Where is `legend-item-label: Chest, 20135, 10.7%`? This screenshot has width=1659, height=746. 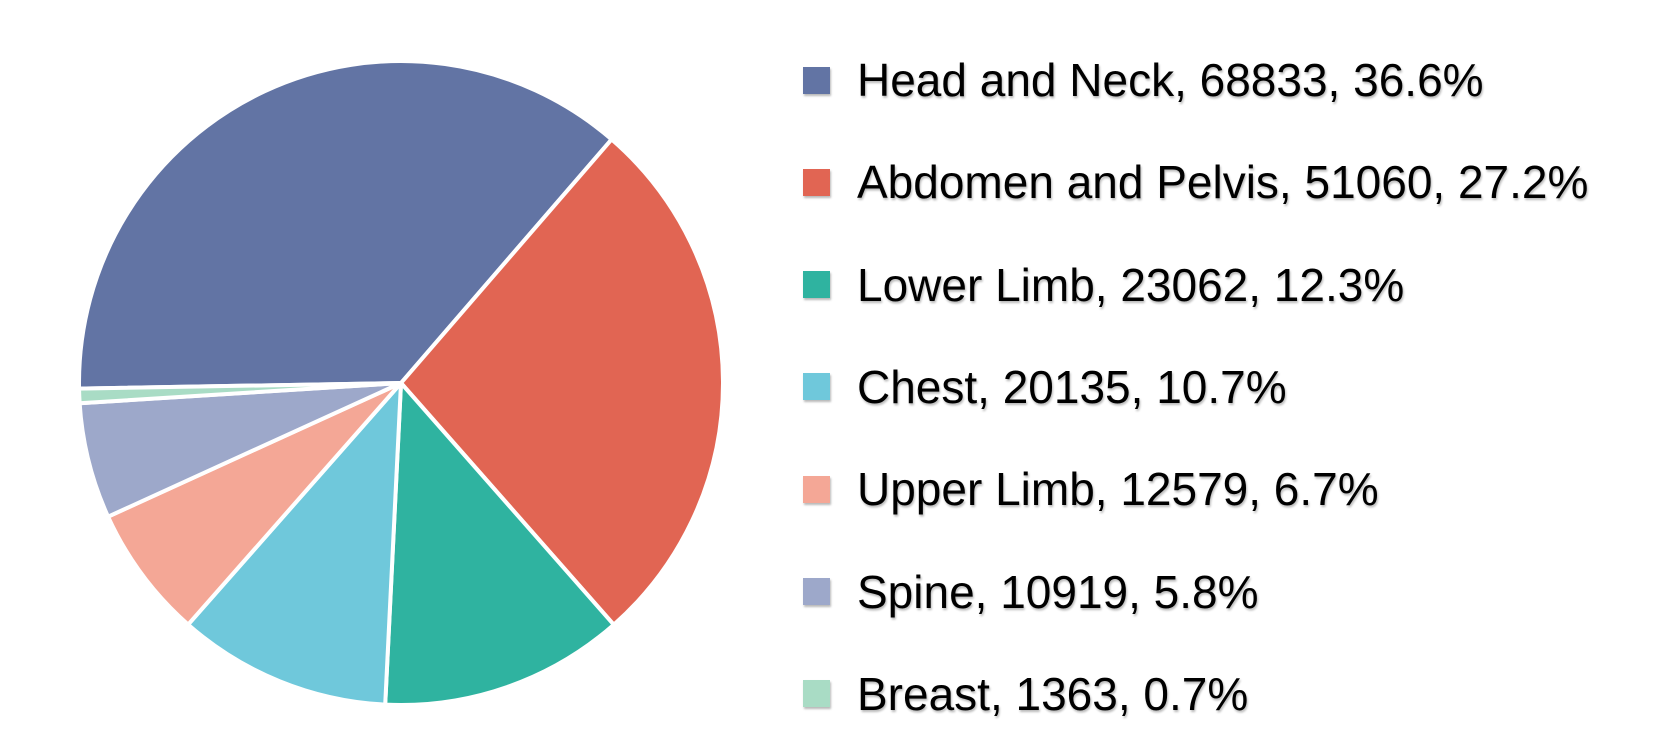 legend-item-label: Chest, 20135, 10.7% is located at coordinates (1072, 386).